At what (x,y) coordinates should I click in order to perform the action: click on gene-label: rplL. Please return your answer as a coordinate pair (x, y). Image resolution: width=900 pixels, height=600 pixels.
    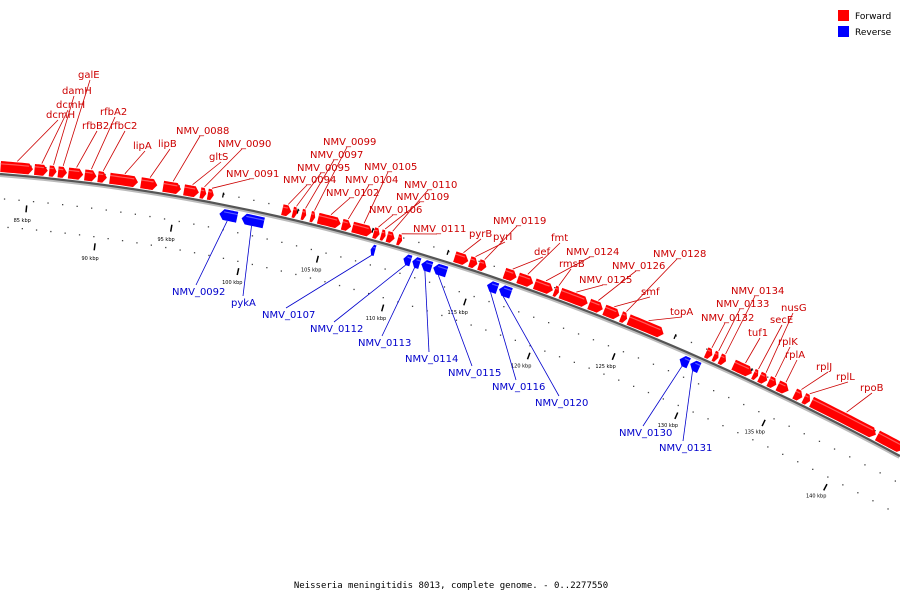
    Looking at the image, I should click on (845, 377).